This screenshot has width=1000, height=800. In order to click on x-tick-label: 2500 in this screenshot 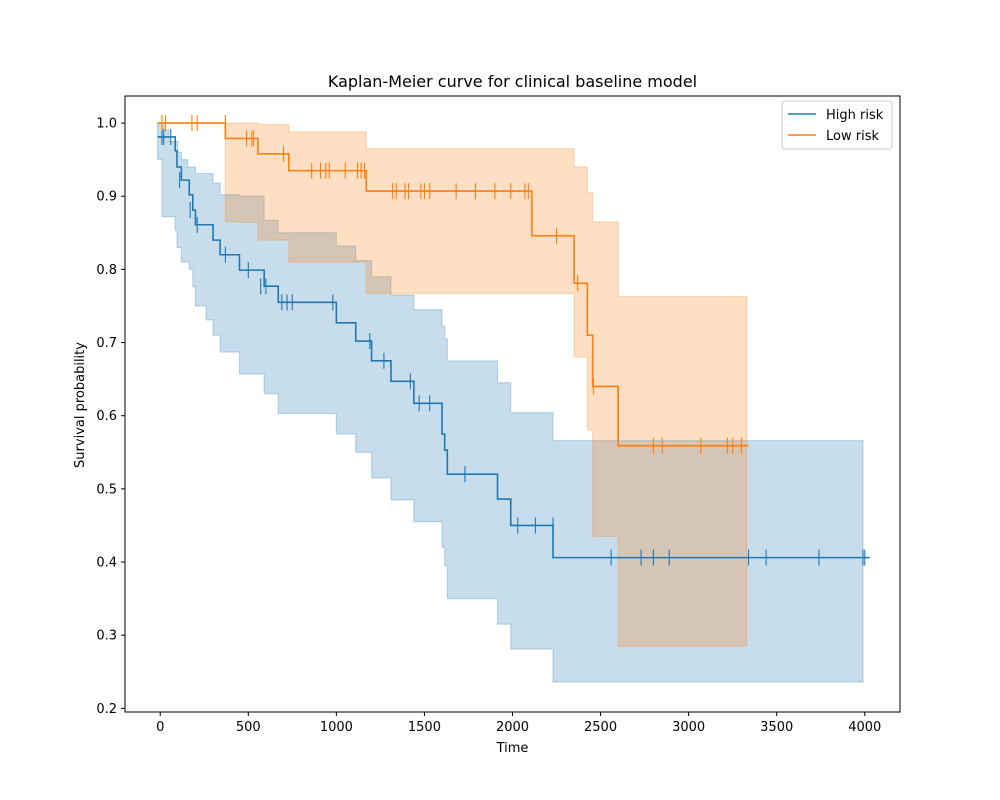, I will do `click(600, 727)`.